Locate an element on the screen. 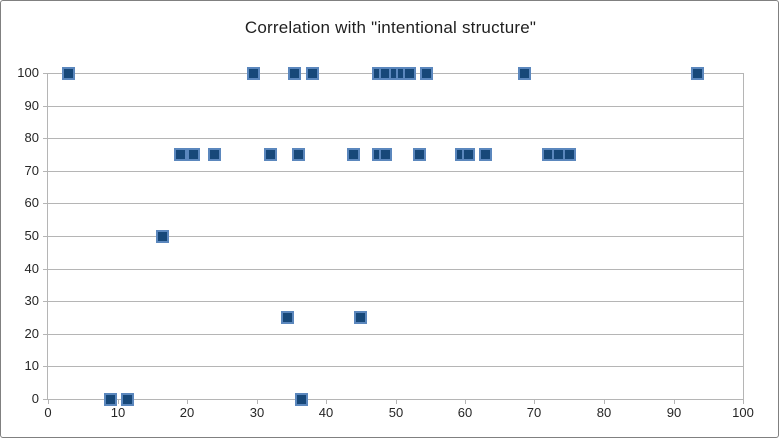 The width and height of the screenshot is (779, 438). x-axis-tick-label: 40 is located at coordinates (326, 412).